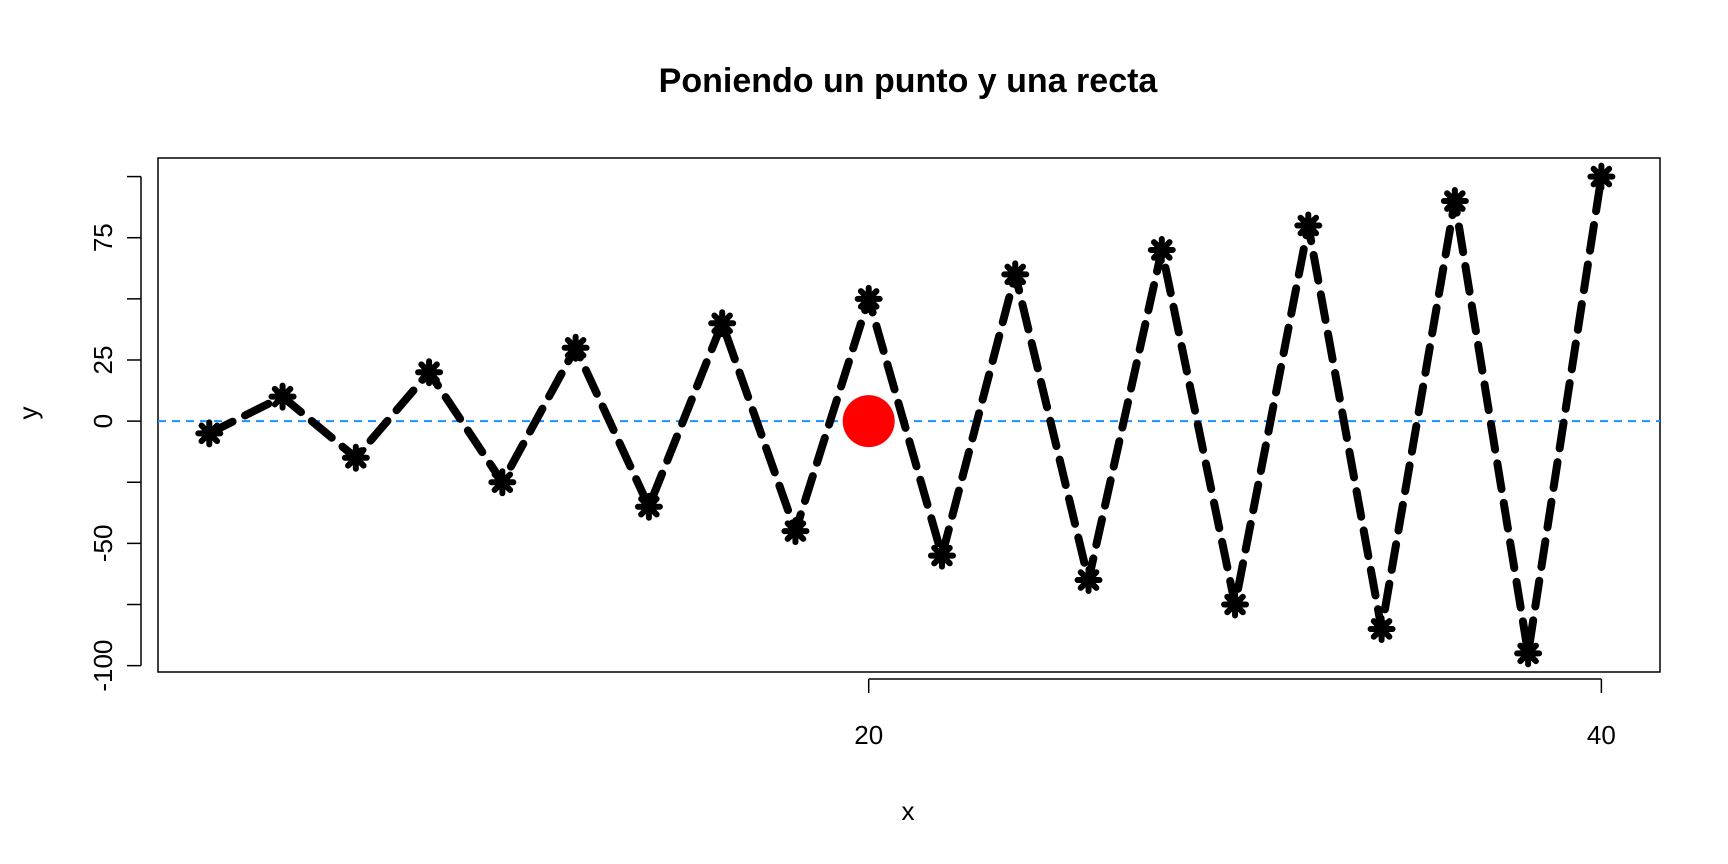 The width and height of the screenshot is (1728, 864). I want to click on y-tick-label: 0, so click(103, 421).